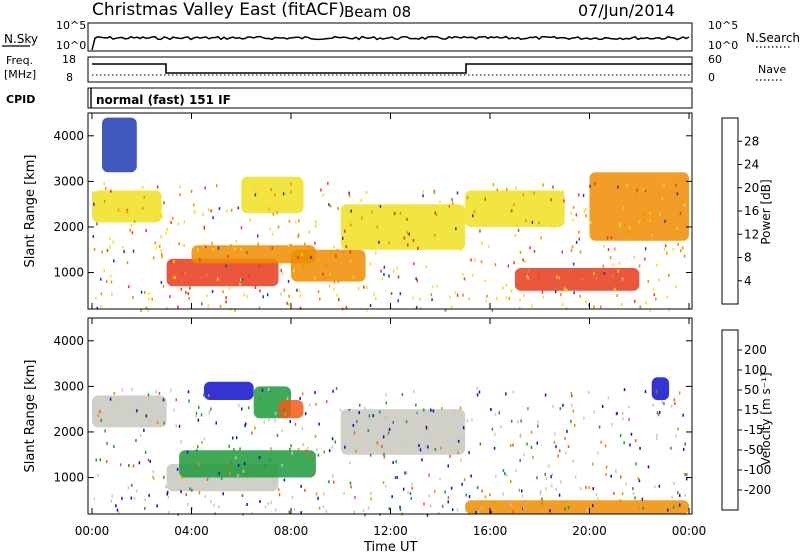 The width and height of the screenshot is (800, 554). I want to click on nave-label: Nave, so click(772, 69).